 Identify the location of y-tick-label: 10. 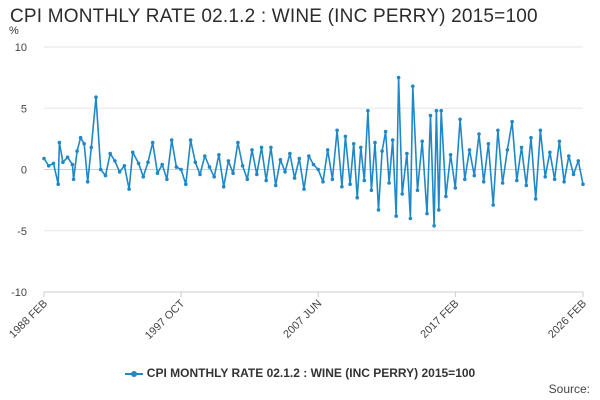
(21, 48).